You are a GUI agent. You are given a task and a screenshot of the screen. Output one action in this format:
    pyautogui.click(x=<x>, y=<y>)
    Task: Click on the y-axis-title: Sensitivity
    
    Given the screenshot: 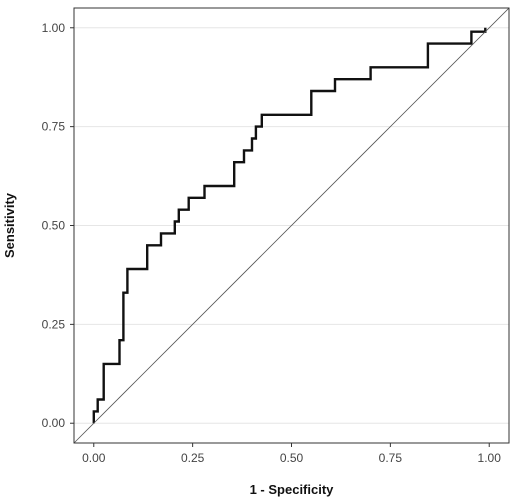 What is the action you would take?
    pyautogui.click(x=9, y=225)
    